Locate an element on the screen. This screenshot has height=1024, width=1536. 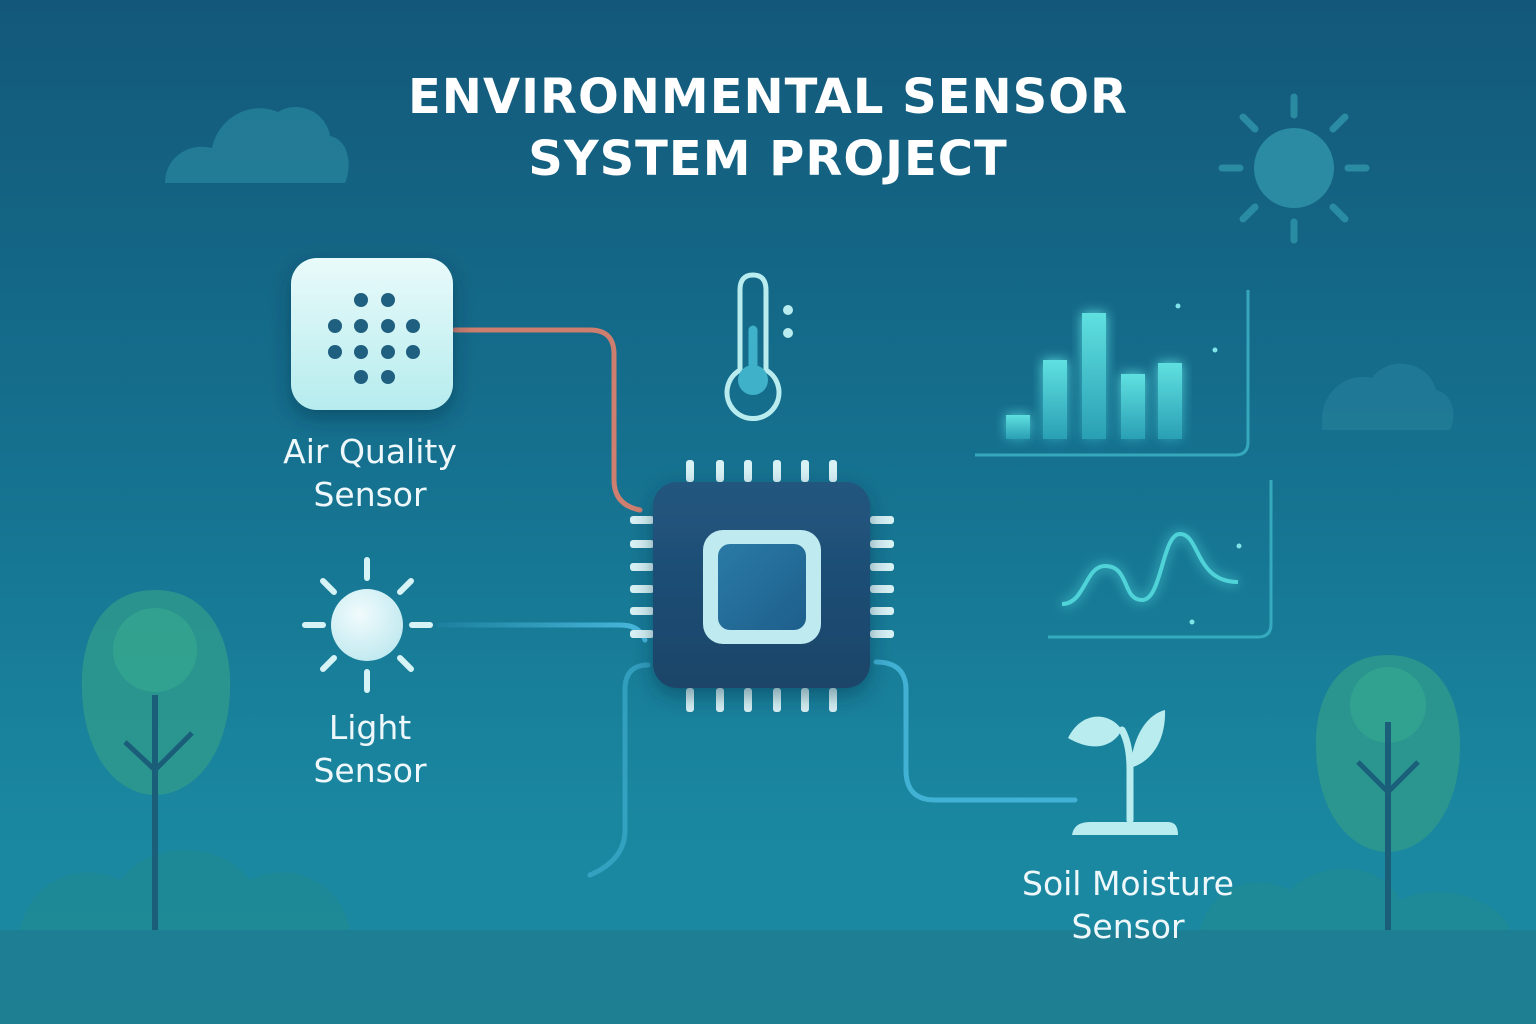
sun-decoration-icon is located at coordinates (1294, 168).